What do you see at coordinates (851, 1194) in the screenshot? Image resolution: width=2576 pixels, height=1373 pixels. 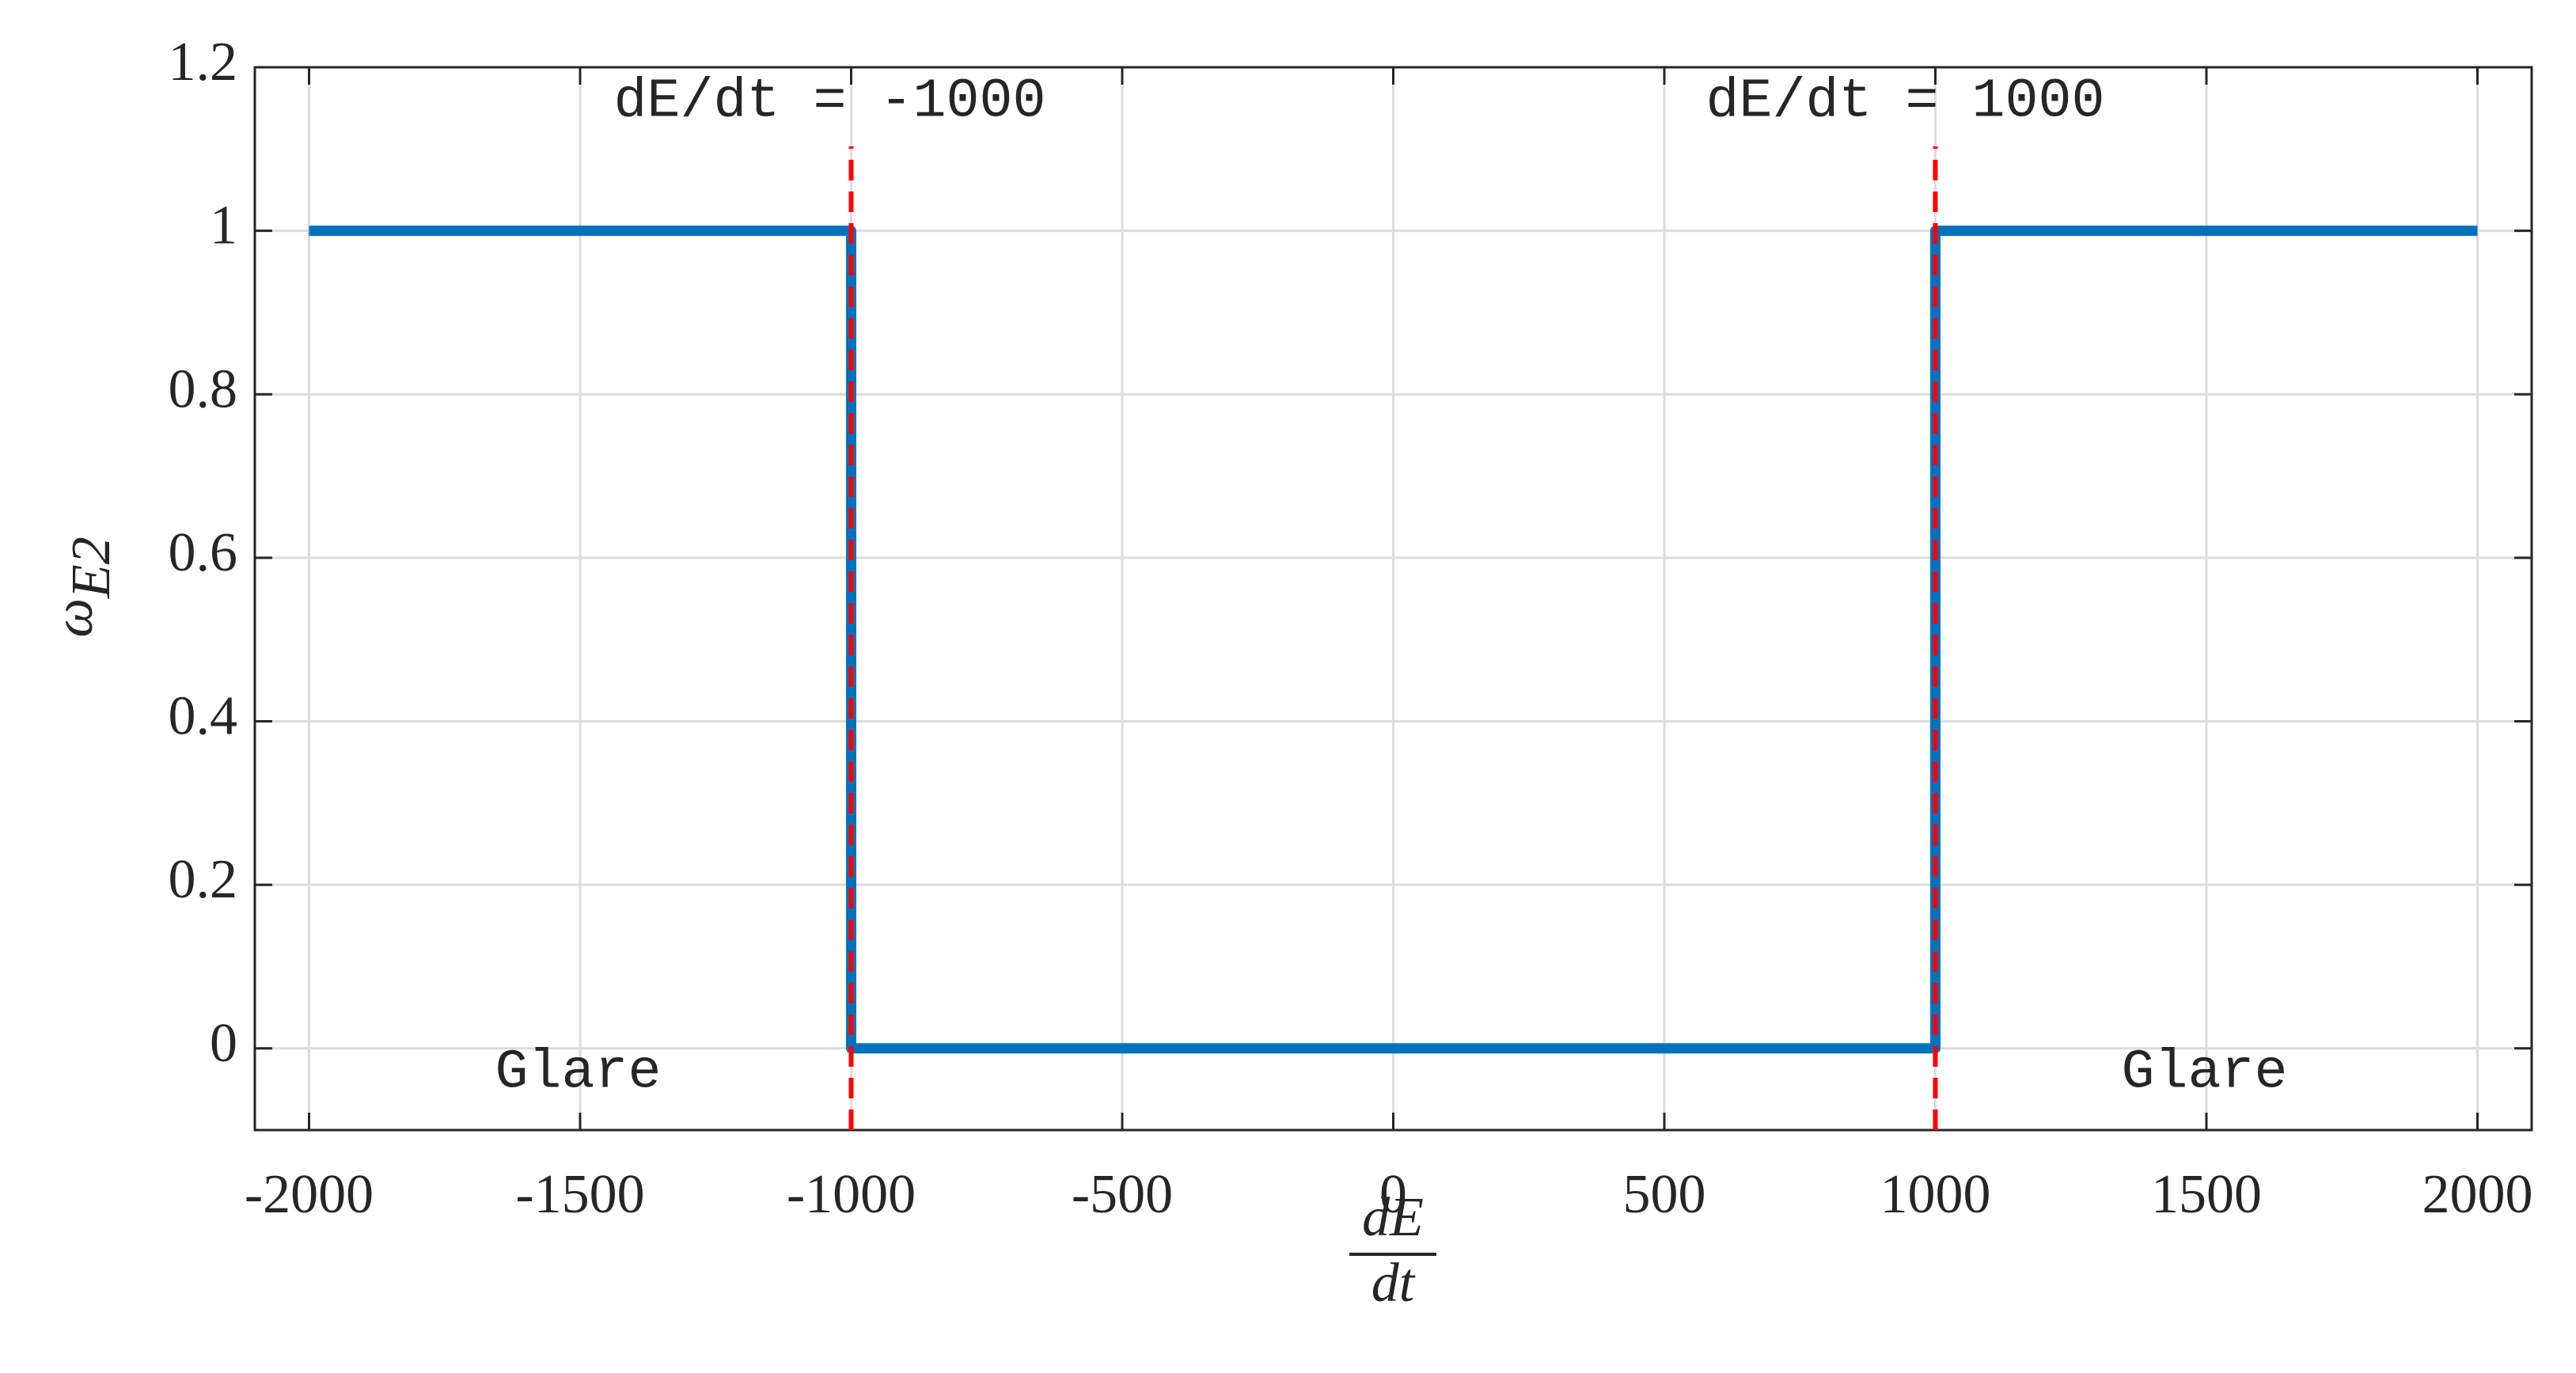 I see `x-tick-label: -1000` at bounding box center [851, 1194].